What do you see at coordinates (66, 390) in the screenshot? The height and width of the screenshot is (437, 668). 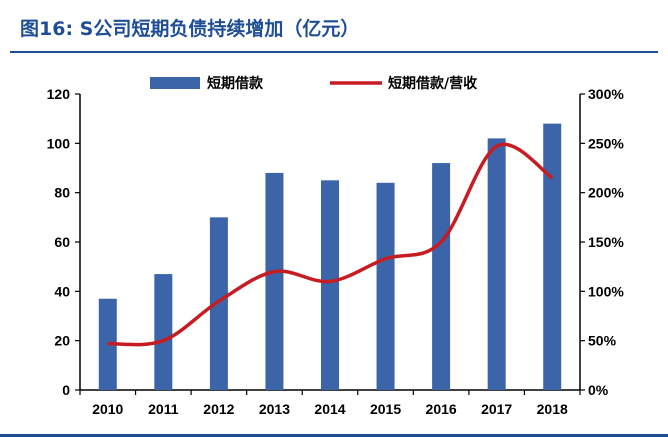 I see `y-left-tick-label: 0` at bounding box center [66, 390].